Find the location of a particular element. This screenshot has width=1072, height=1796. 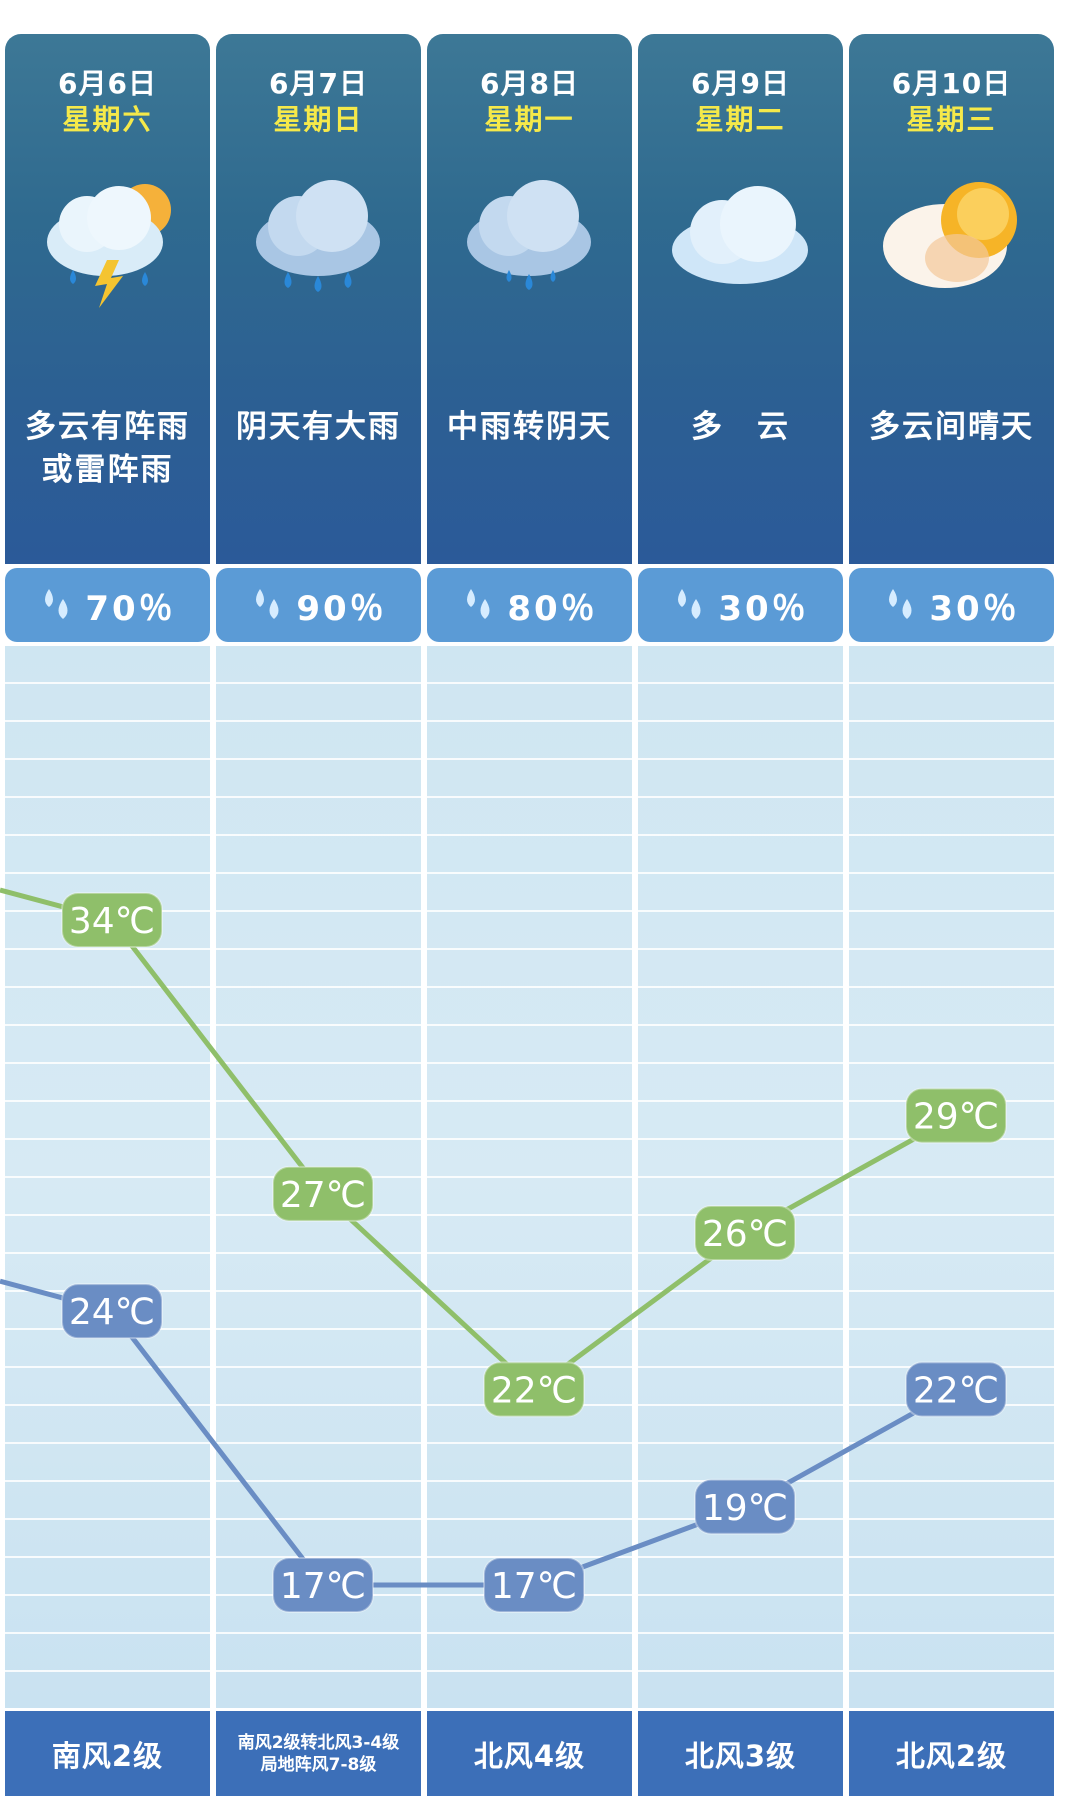

wind-text: 北风3级 is located at coordinates (740, 1755).